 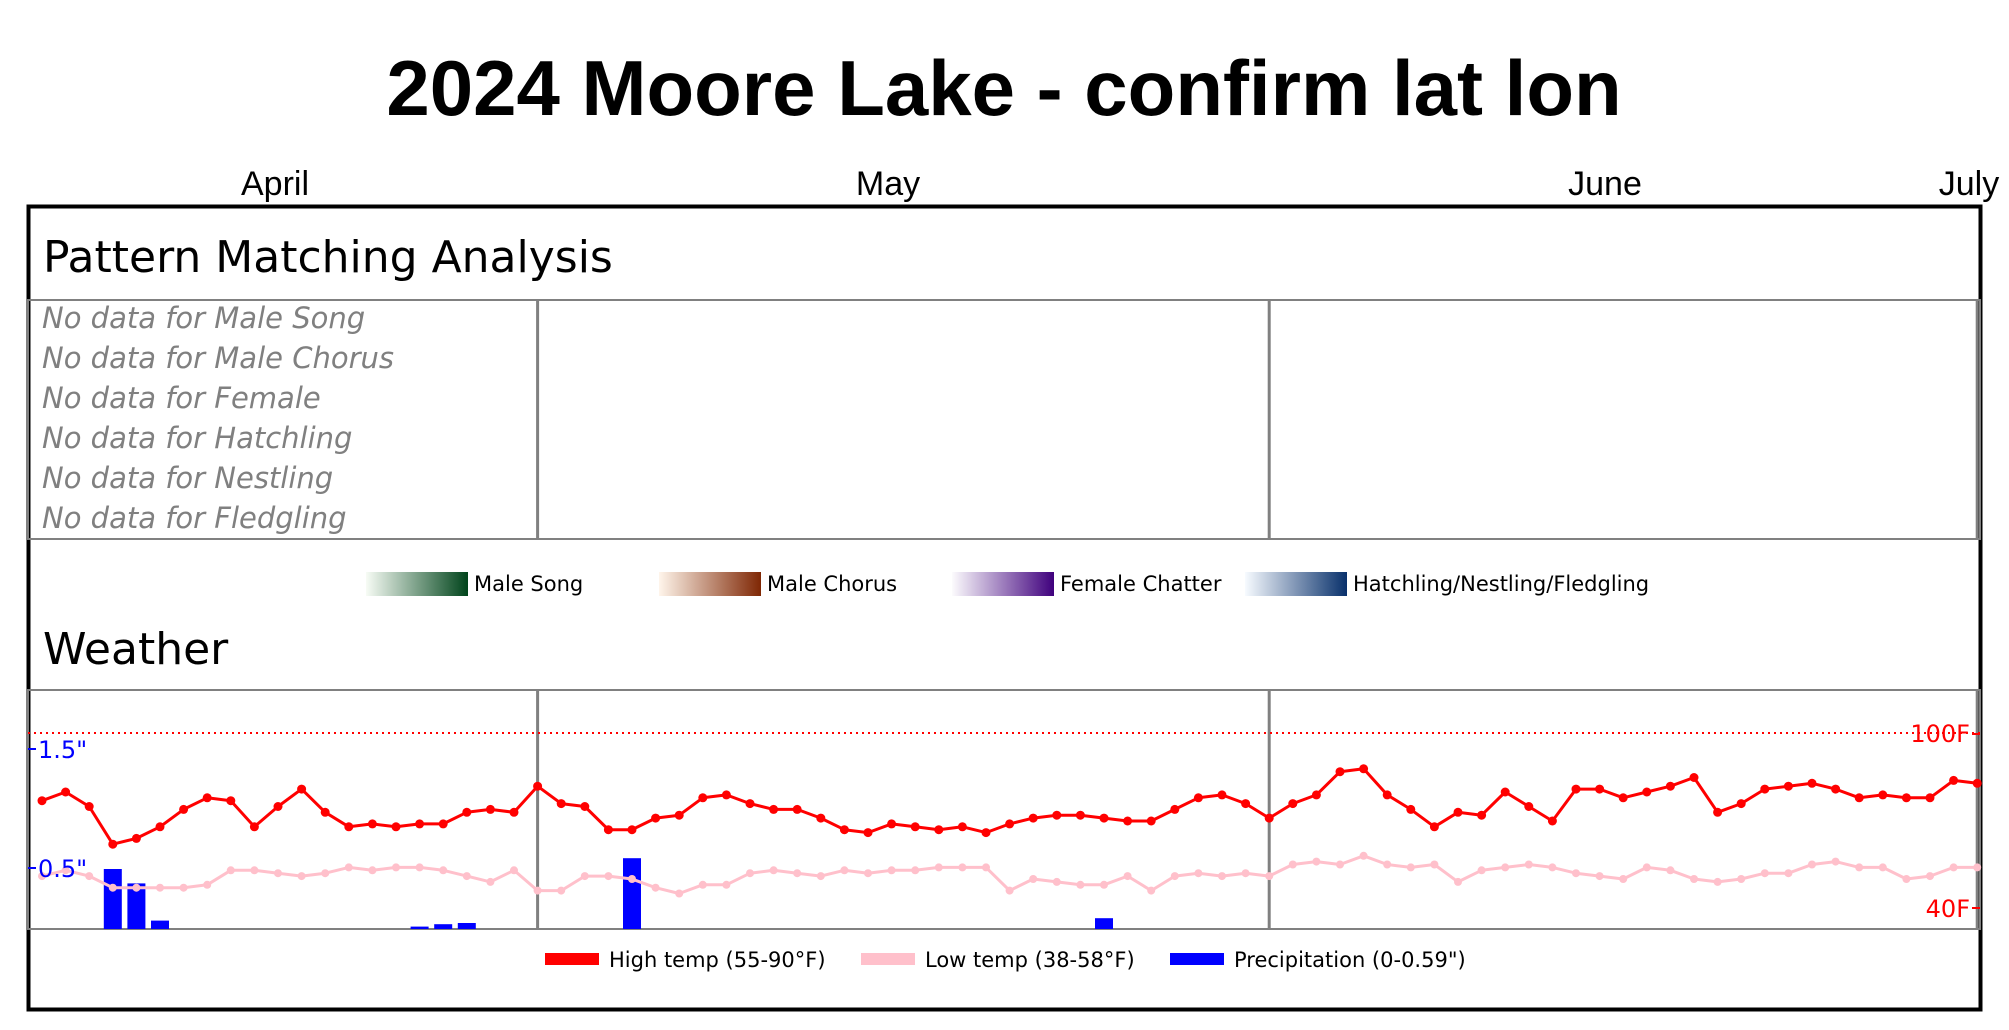 I want to click on weather-legend-label: Precipitation (0-0.59"), so click(x=1350, y=960).